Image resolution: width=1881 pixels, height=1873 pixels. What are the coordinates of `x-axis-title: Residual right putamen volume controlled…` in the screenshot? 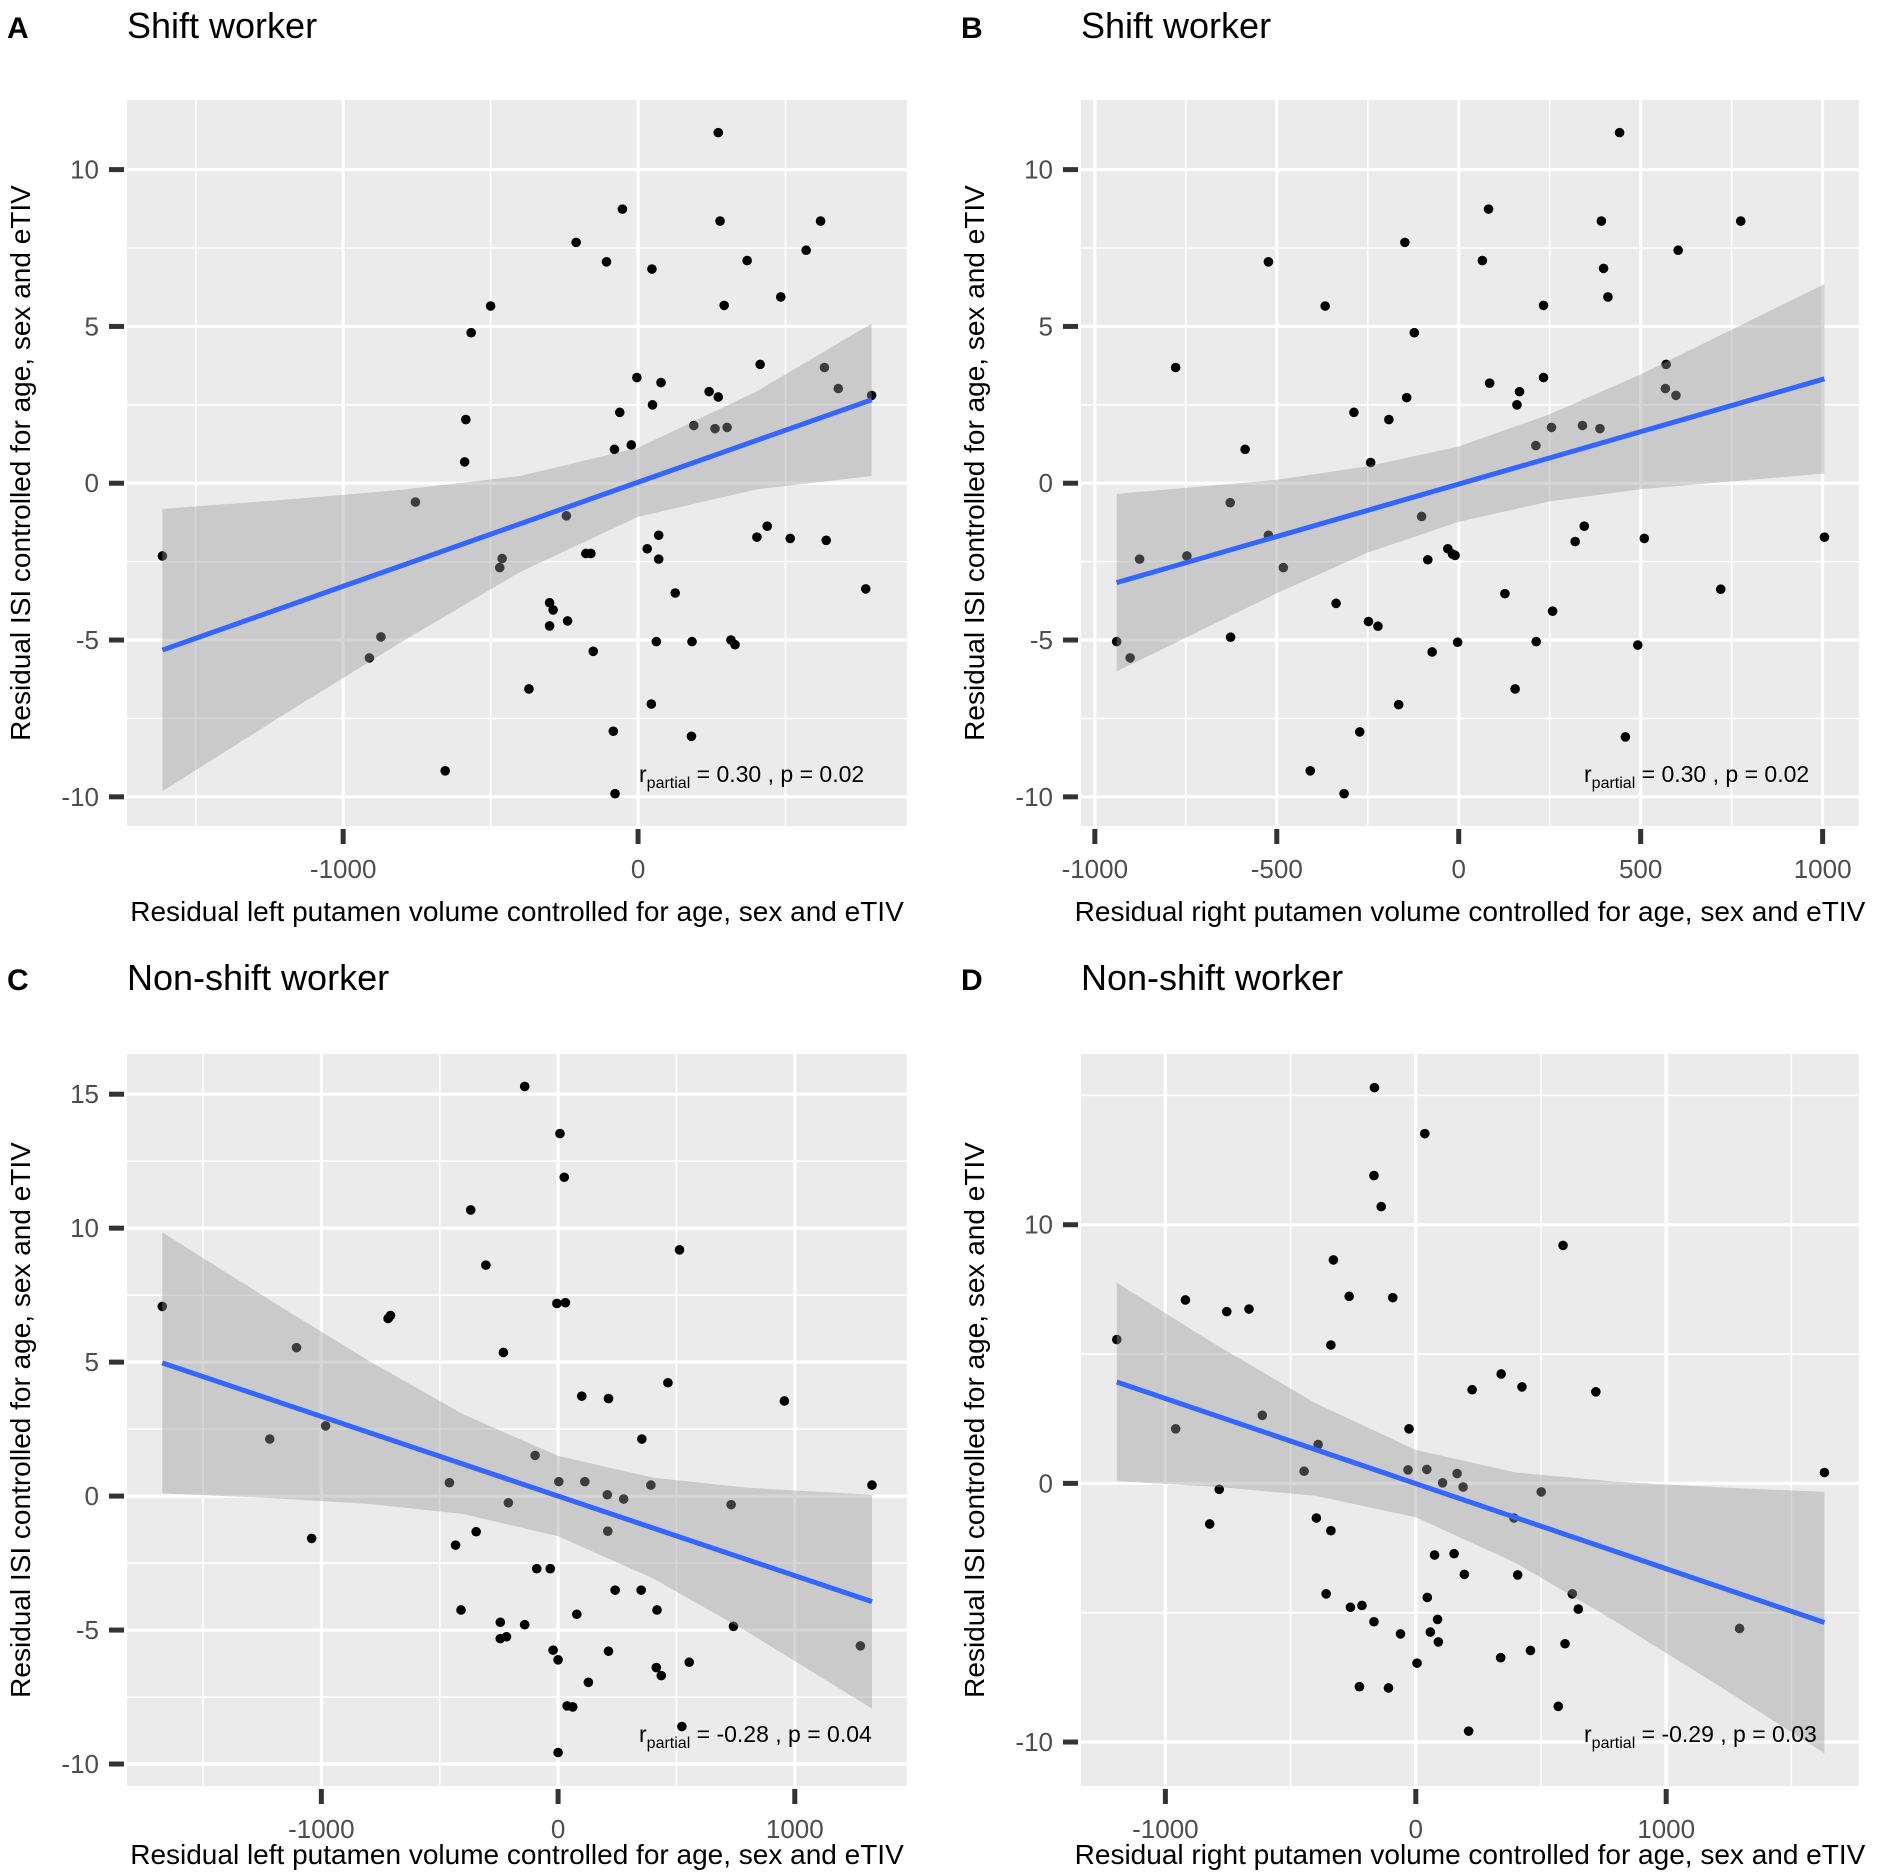 It's located at (1470, 1854).